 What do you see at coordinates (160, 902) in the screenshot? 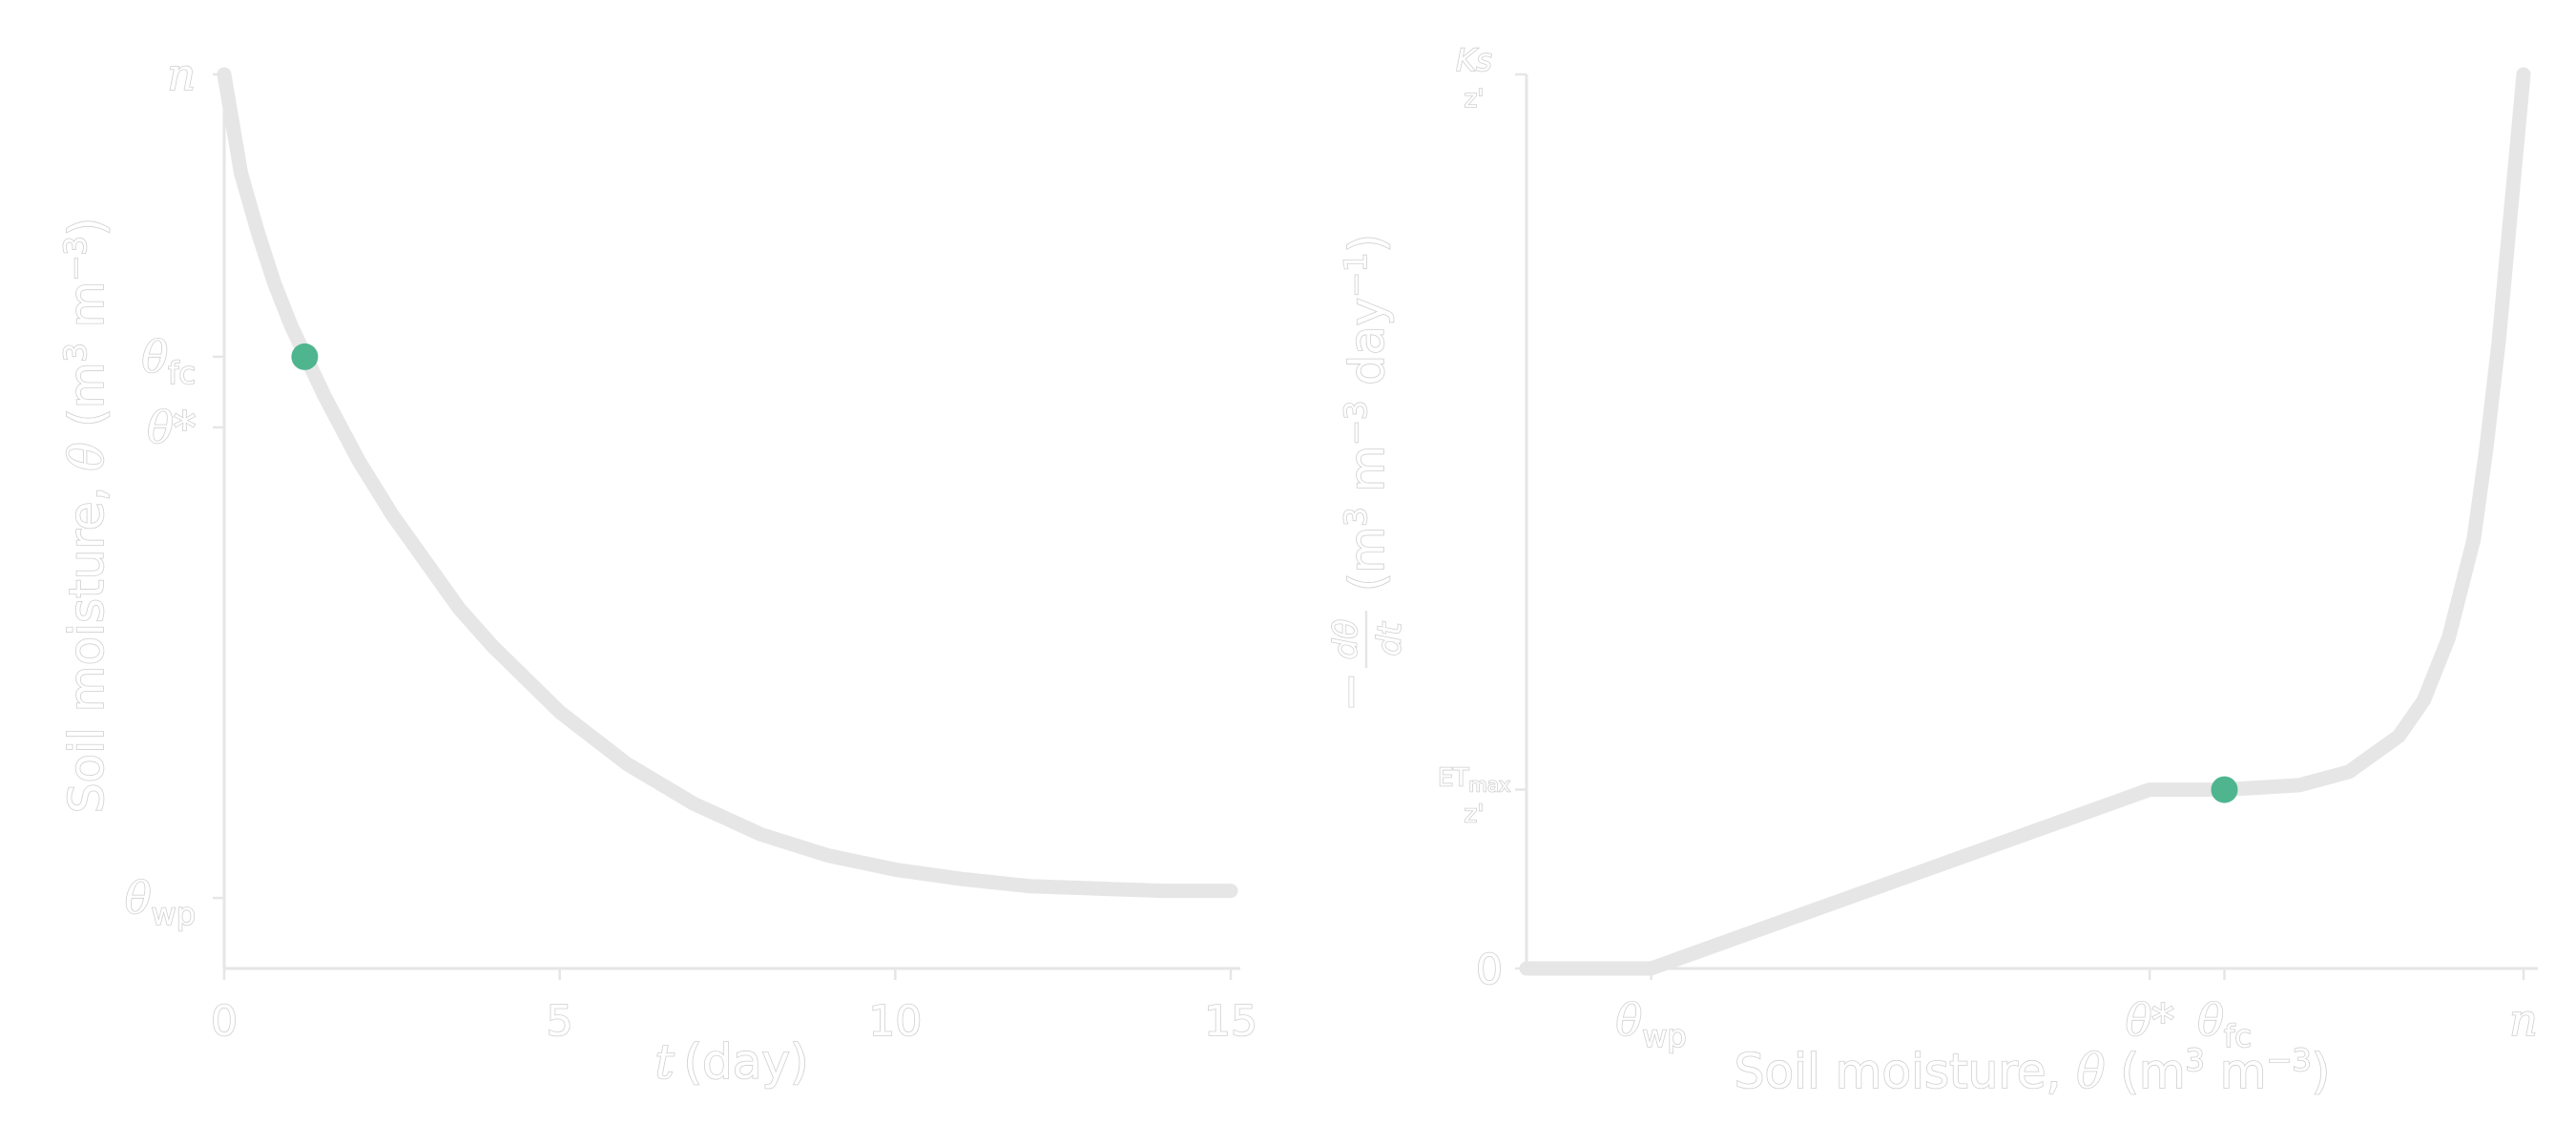
I see `y-tick-label: θwp` at bounding box center [160, 902].